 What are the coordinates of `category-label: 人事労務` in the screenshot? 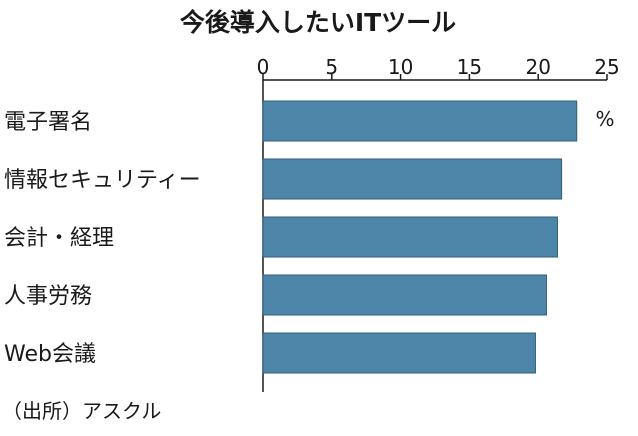 It's located at (48, 296).